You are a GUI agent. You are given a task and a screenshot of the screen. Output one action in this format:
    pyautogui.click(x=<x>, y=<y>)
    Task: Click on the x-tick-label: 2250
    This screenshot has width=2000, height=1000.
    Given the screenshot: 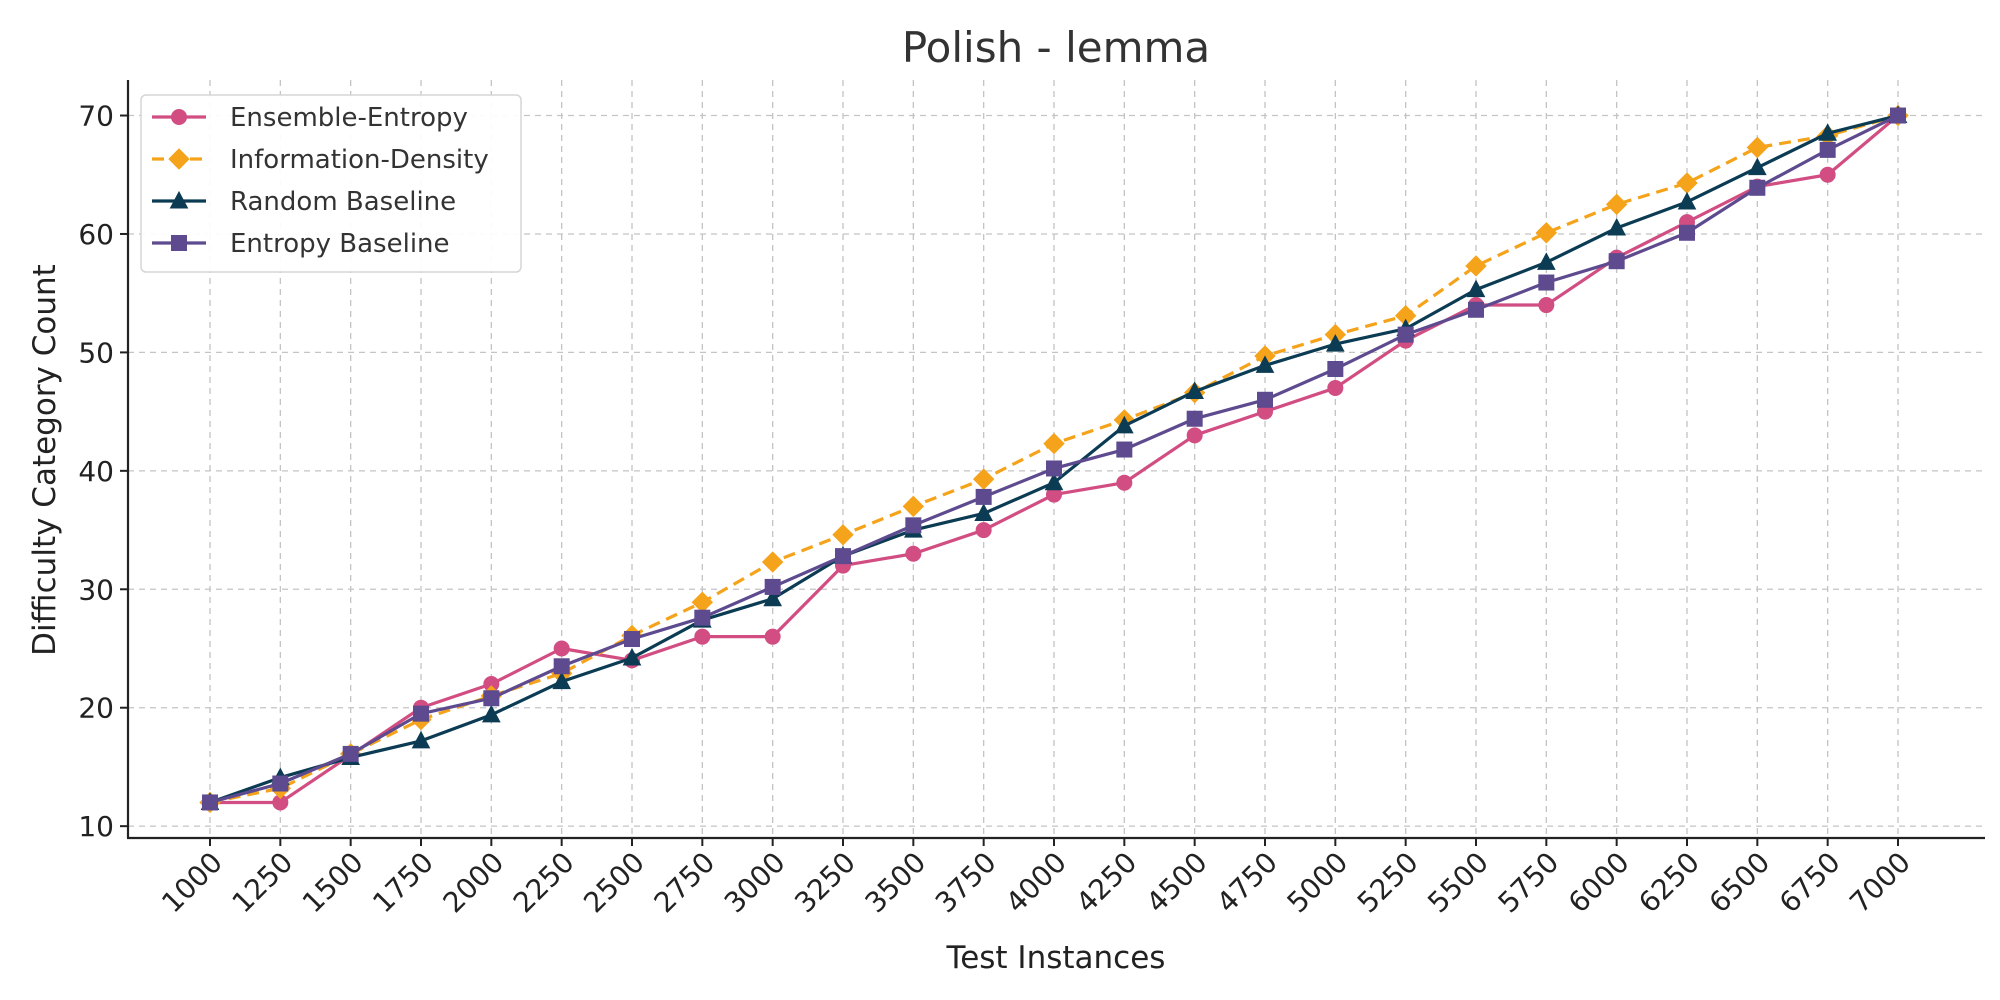 What is the action you would take?
    pyautogui.click(x=544, y=883)
    